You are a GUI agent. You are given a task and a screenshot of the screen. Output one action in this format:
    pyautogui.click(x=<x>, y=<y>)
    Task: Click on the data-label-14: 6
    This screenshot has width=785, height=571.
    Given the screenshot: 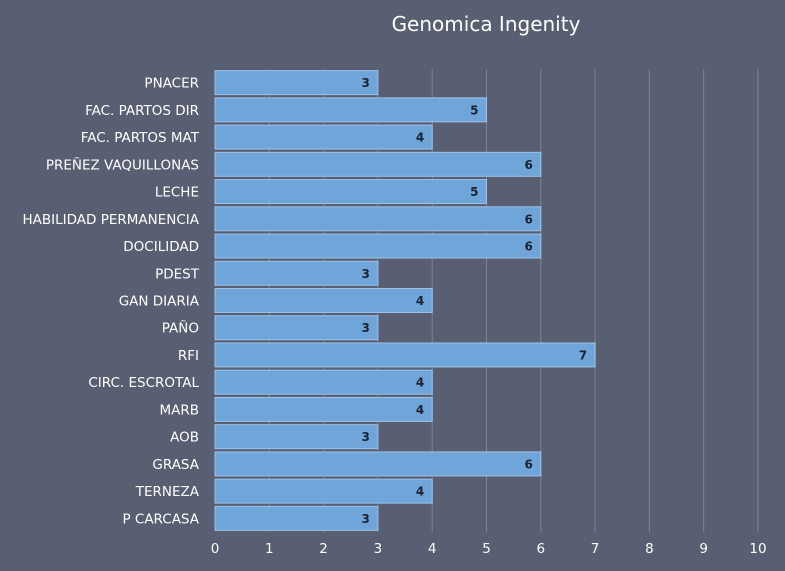 What is the action you would take?
    pyautogui.click(x=528, y=464)
    